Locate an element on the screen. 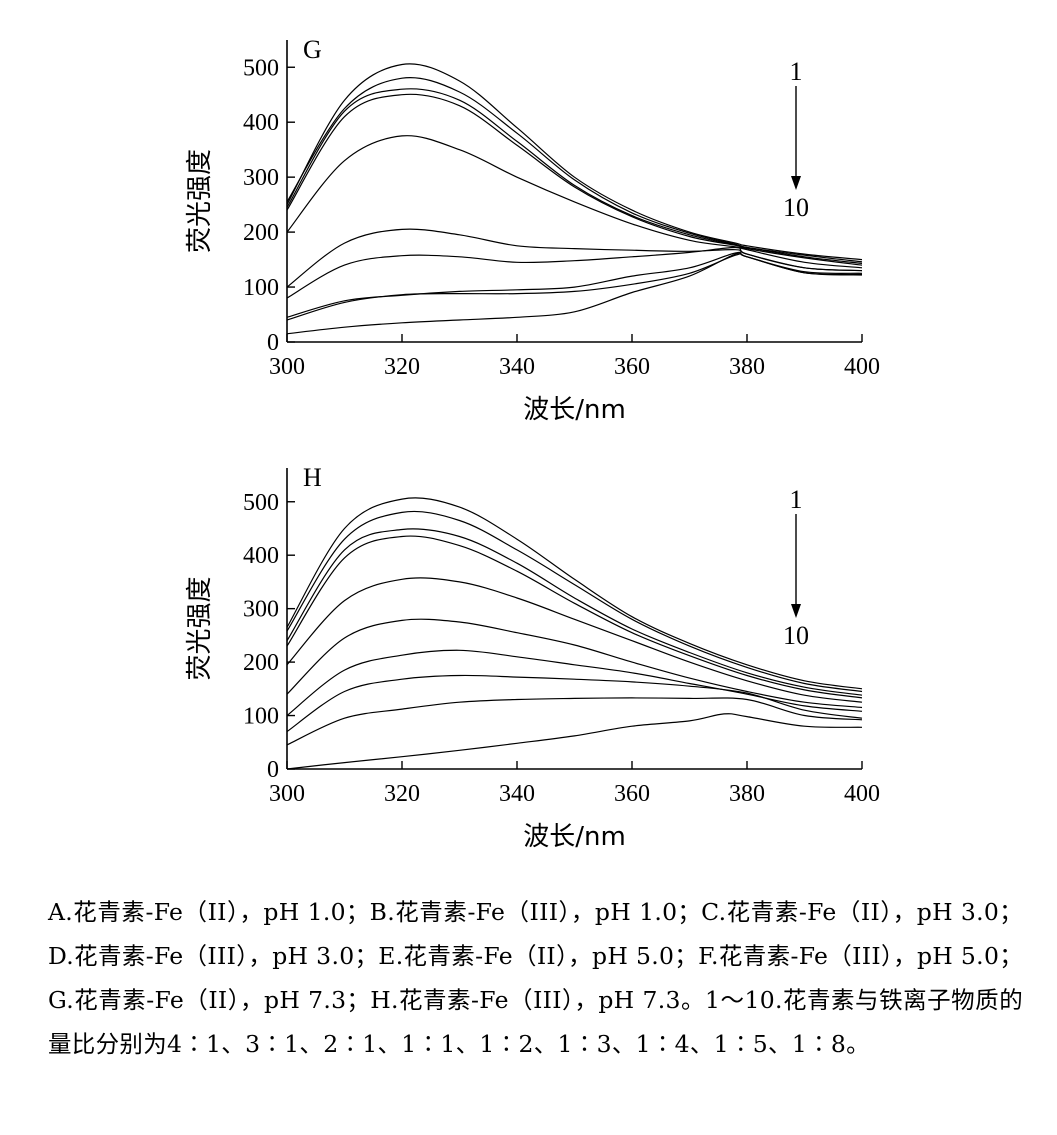 The height and width of the screenshot is (1135, 1057). chart-g-y-tick-label: 200 is located at coordinates (261, 233).